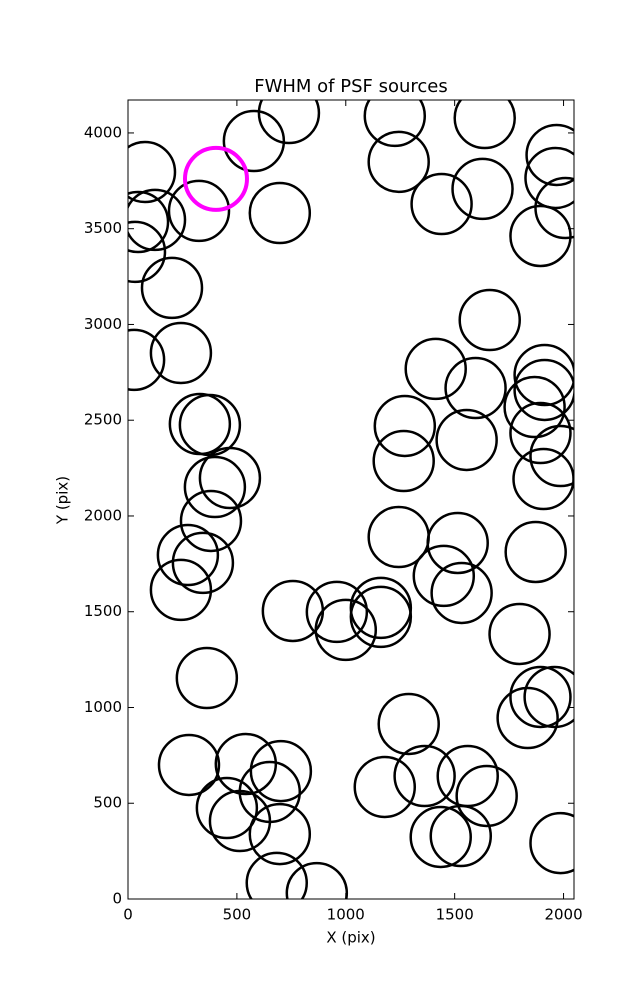 The image size is (637, 1000). Describe the element at coordinates (63, 500) in the screenshot. I see `y-axis-label: Y (pix)` at that location.